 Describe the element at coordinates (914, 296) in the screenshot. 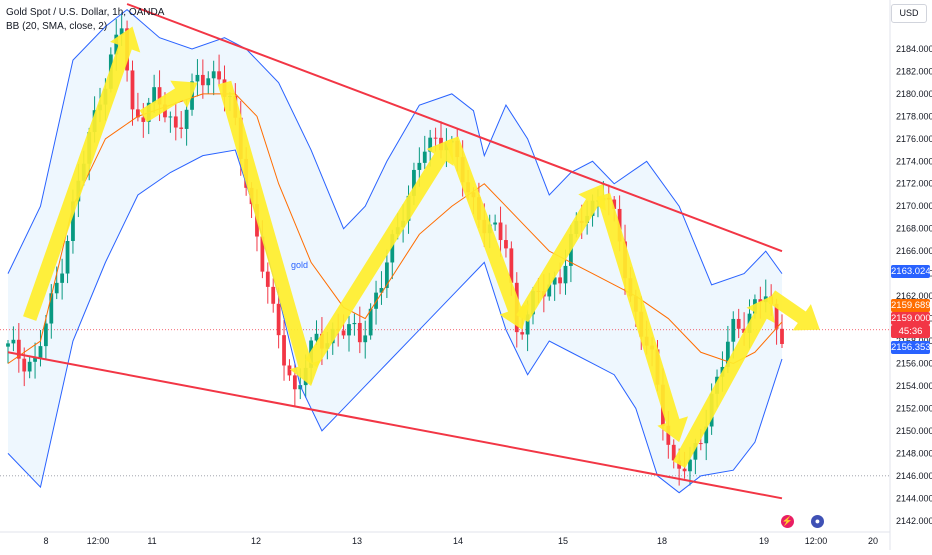

I see `y-tick-label: 2162.000` at that location.